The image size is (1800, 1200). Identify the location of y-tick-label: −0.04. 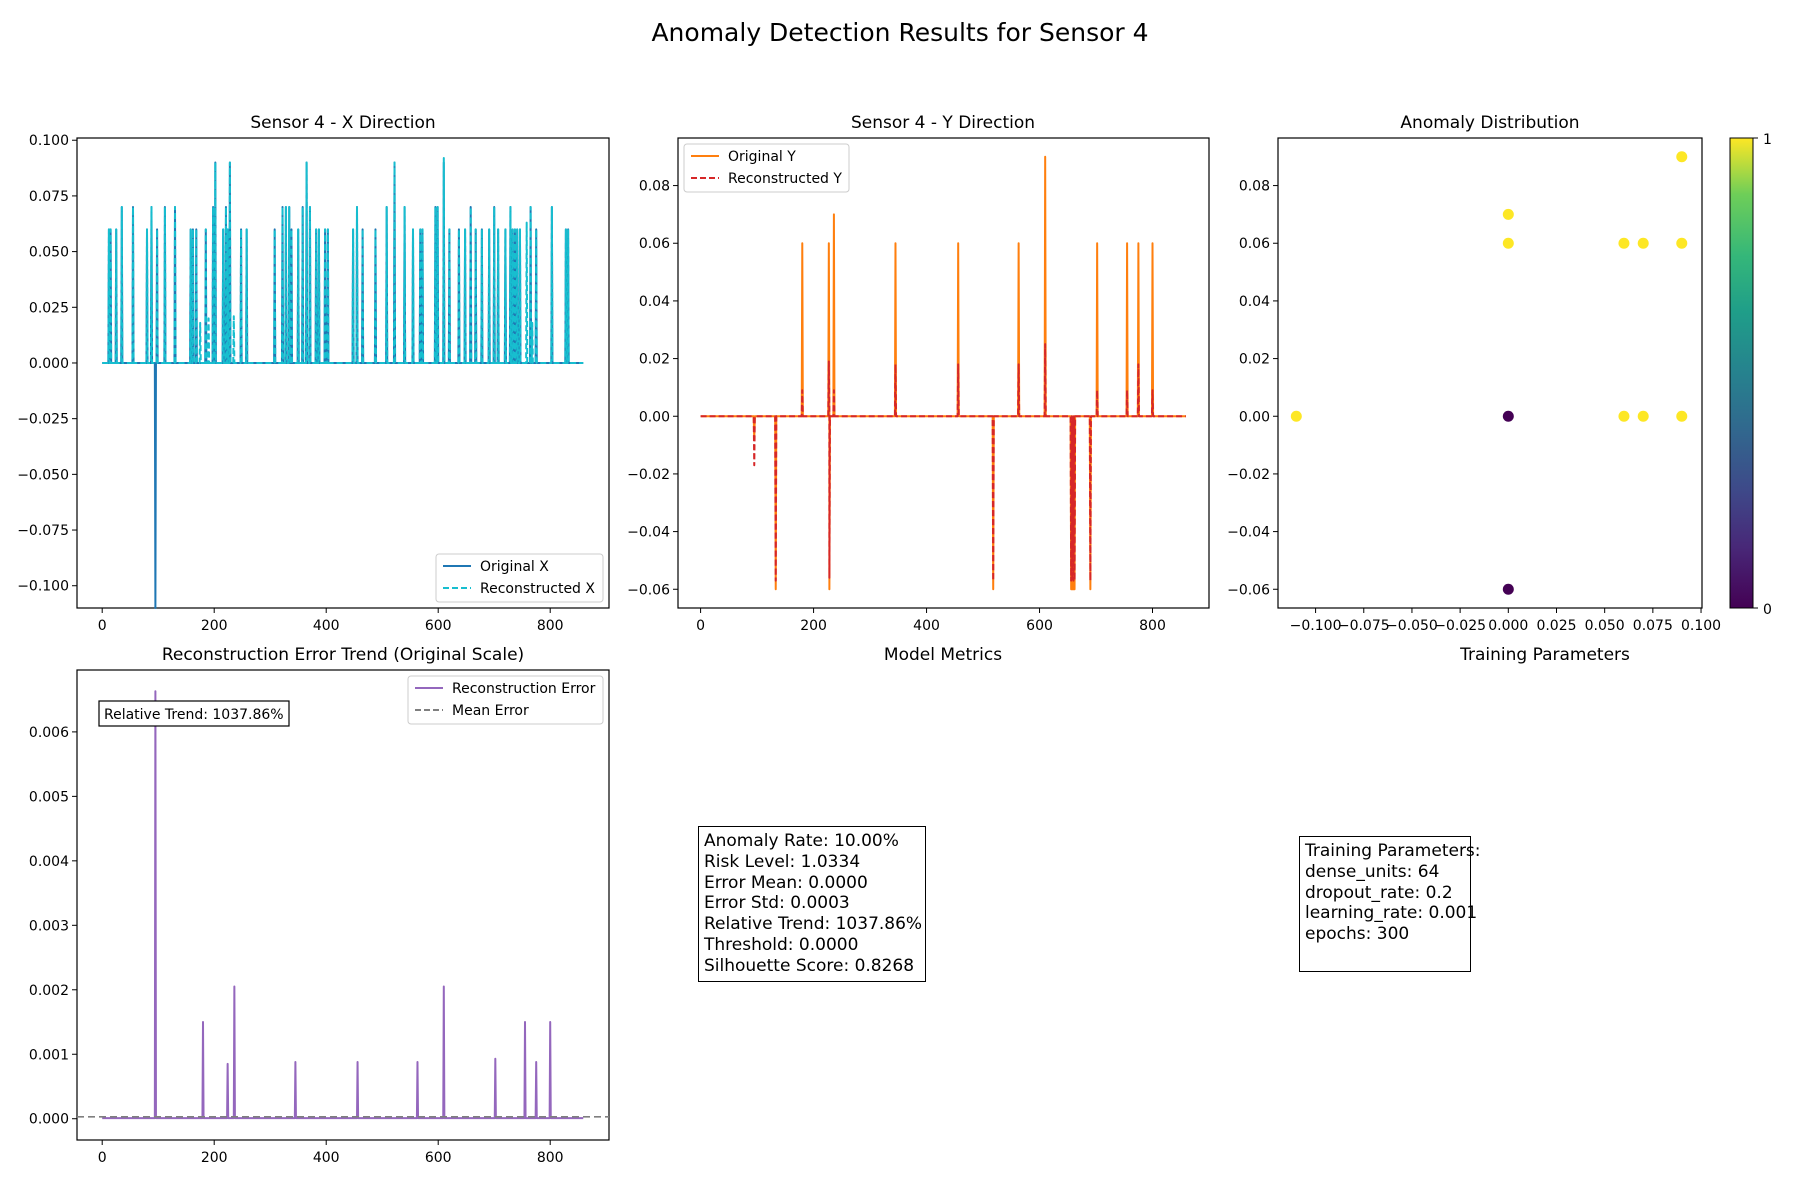
(1248, 533).